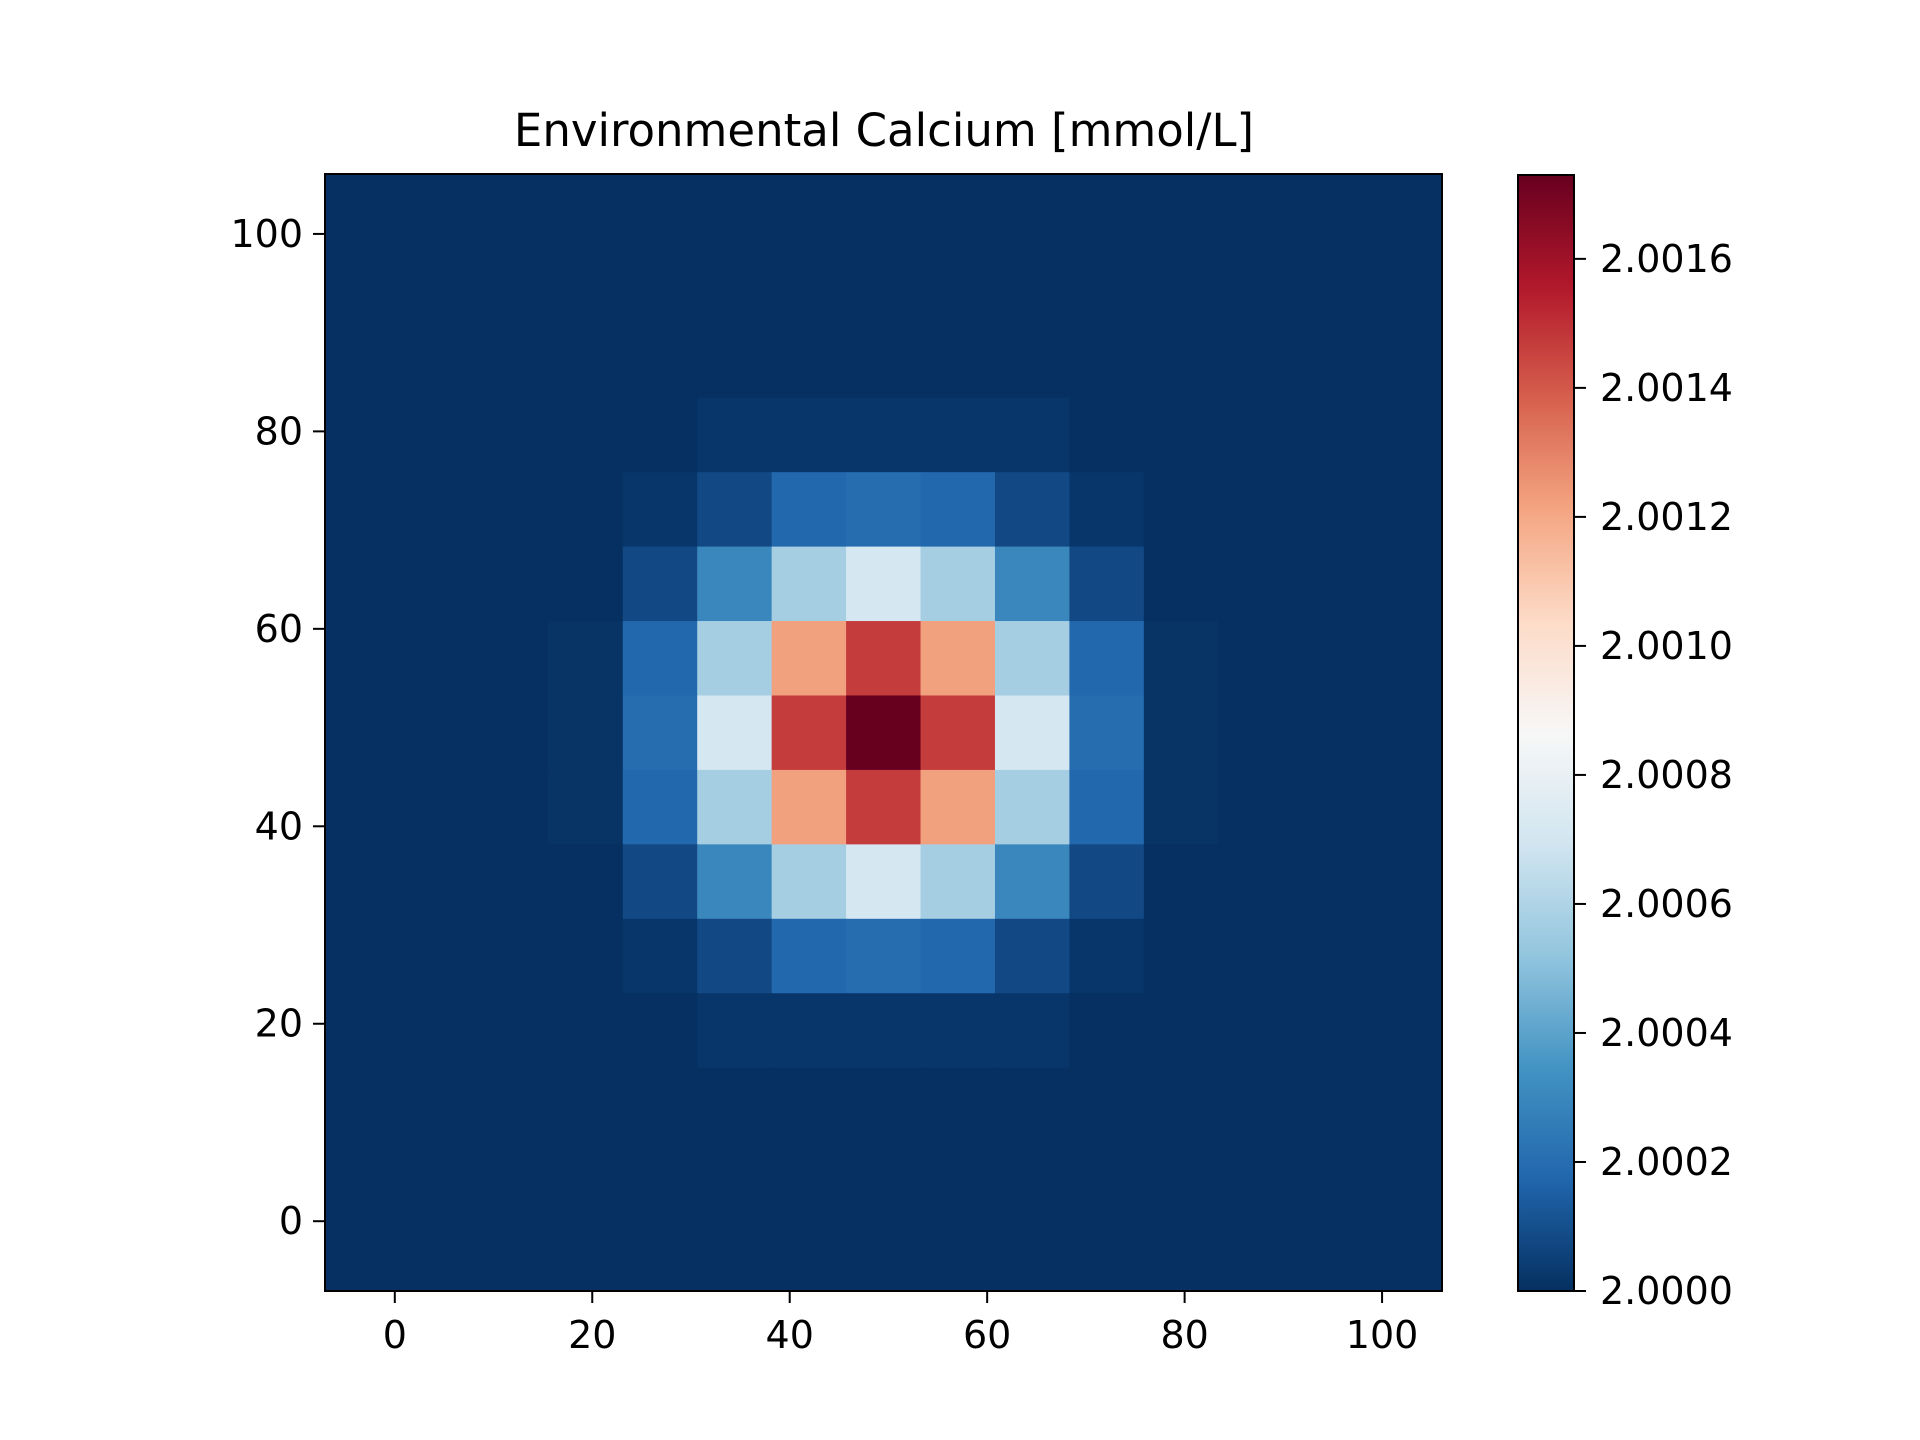 Image resolution: width=1920 pixels, height=1440 pixels. Describe the element at coordinates (1546, 733) in the screenshot. I see `colorbar-frame` at that location.